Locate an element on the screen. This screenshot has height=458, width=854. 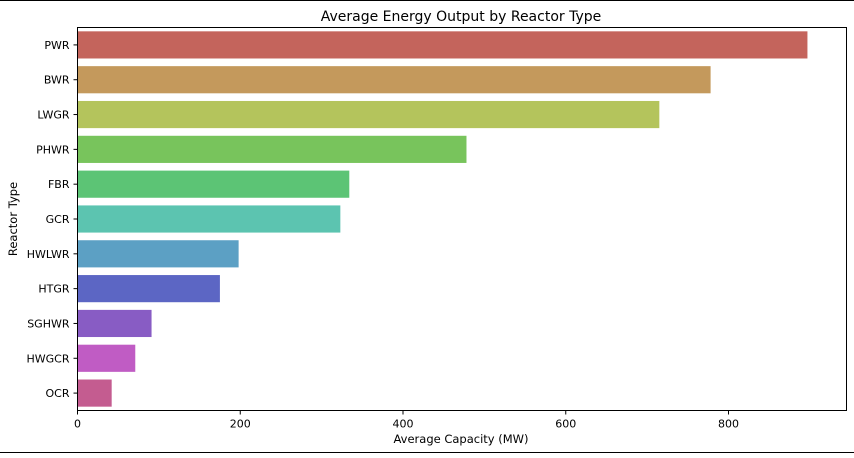
bar-htgr is located at coordinates (148, 289).